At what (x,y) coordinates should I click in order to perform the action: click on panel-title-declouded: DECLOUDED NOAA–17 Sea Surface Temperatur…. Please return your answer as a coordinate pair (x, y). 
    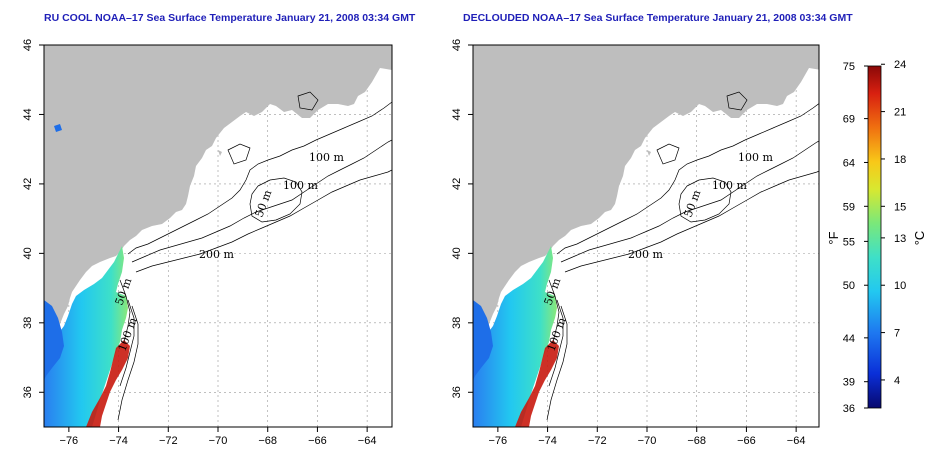
    Looking at the image, I should click on (658, 18).